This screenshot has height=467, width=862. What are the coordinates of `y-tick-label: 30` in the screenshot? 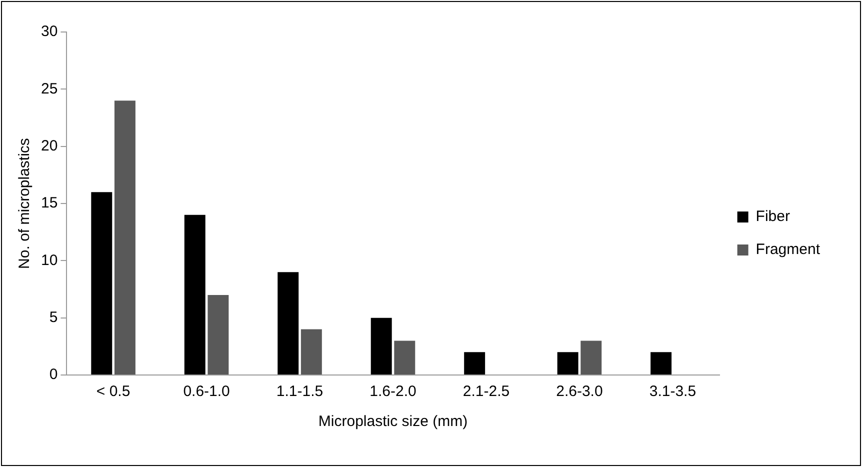 It's located at (49, 31).